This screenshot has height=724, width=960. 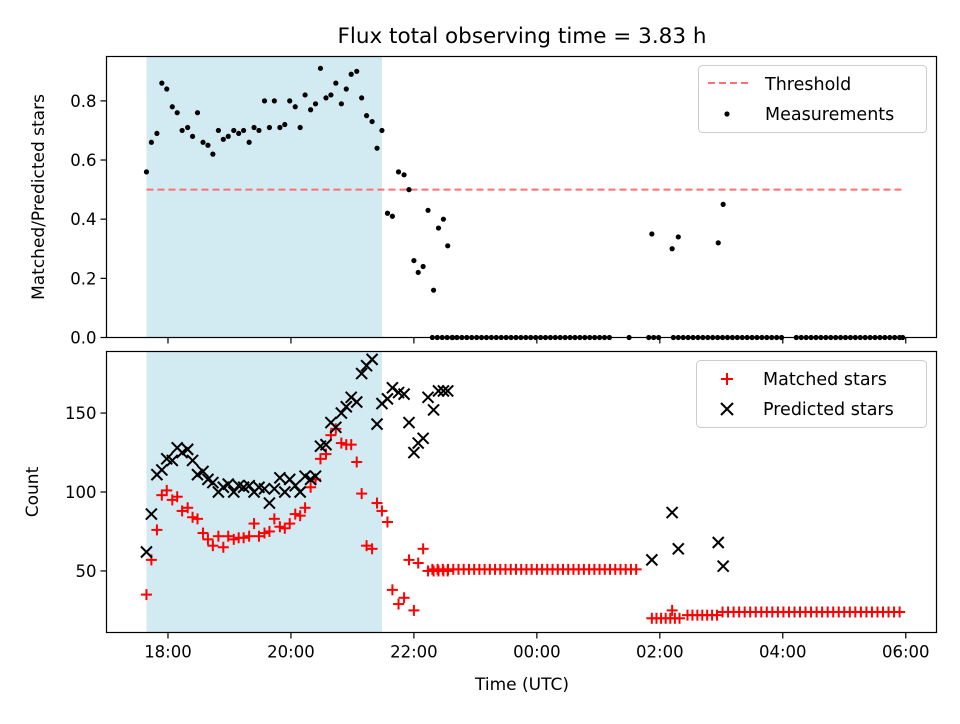 I want to click on legend-matched-label: Matched stars, so click(x=825, y=380).